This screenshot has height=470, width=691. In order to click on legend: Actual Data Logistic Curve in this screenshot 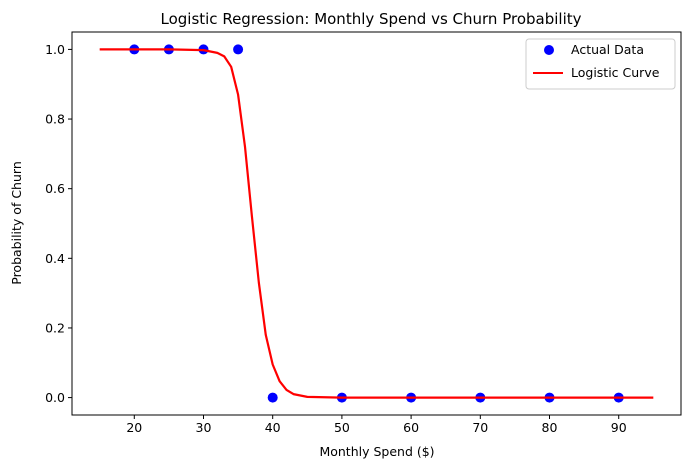, I will do `click(600, 64)`.